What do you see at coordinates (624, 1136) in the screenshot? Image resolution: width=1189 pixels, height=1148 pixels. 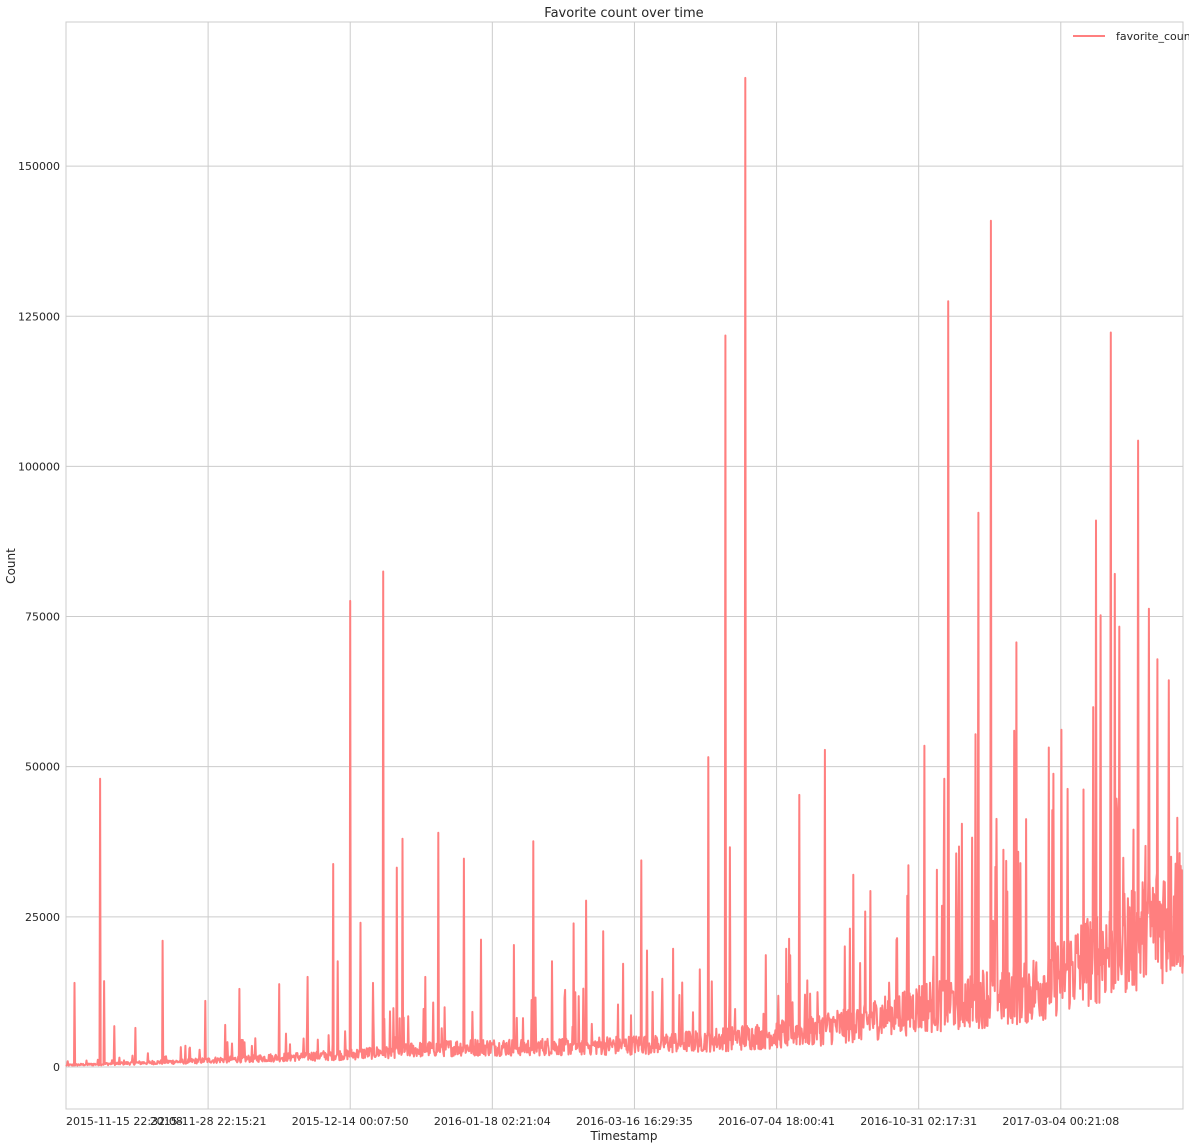 I see `x-axis-label: Timestamp` at bounding box center [624, 1136].